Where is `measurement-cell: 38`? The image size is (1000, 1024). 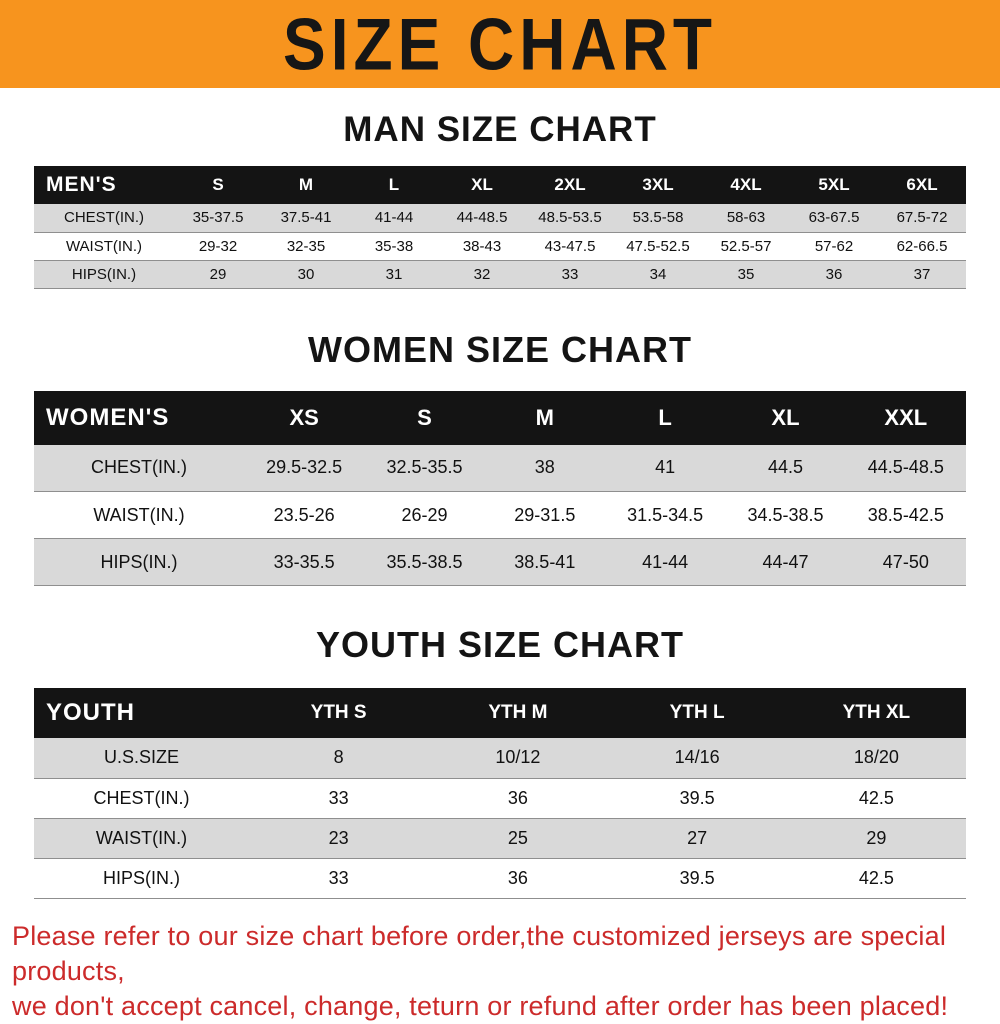
measurement-cell: 38 is located at coordinates (544, 467).